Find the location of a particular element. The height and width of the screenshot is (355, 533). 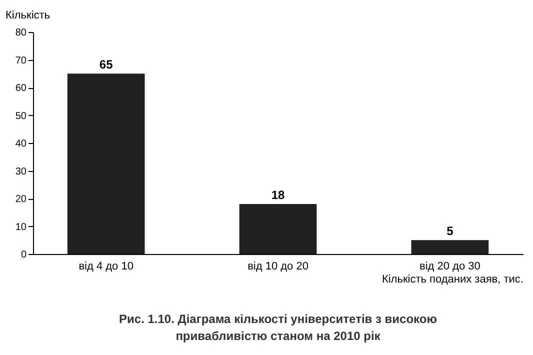

y-tick-label: 80 is located at coordinates (21, 33).